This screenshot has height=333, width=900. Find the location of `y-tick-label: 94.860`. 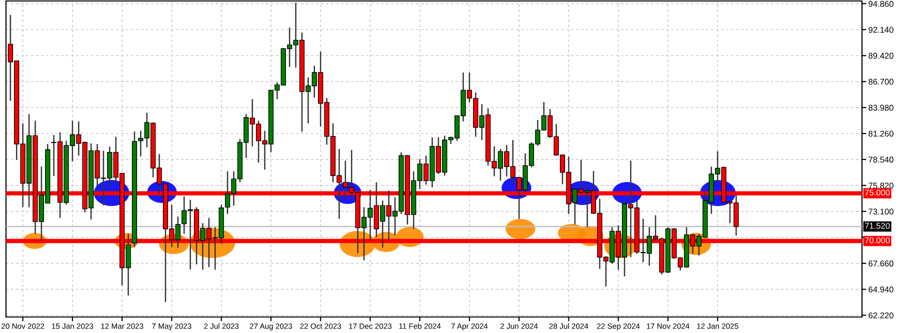

y-tick-label: 94.860 is located at coordinates (881, 3).